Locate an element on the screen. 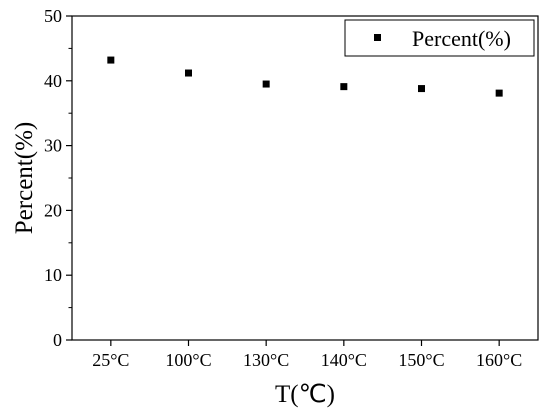 The image size is (550, 414). x-tick-label: 25°C is located at coordinates (110, 360).